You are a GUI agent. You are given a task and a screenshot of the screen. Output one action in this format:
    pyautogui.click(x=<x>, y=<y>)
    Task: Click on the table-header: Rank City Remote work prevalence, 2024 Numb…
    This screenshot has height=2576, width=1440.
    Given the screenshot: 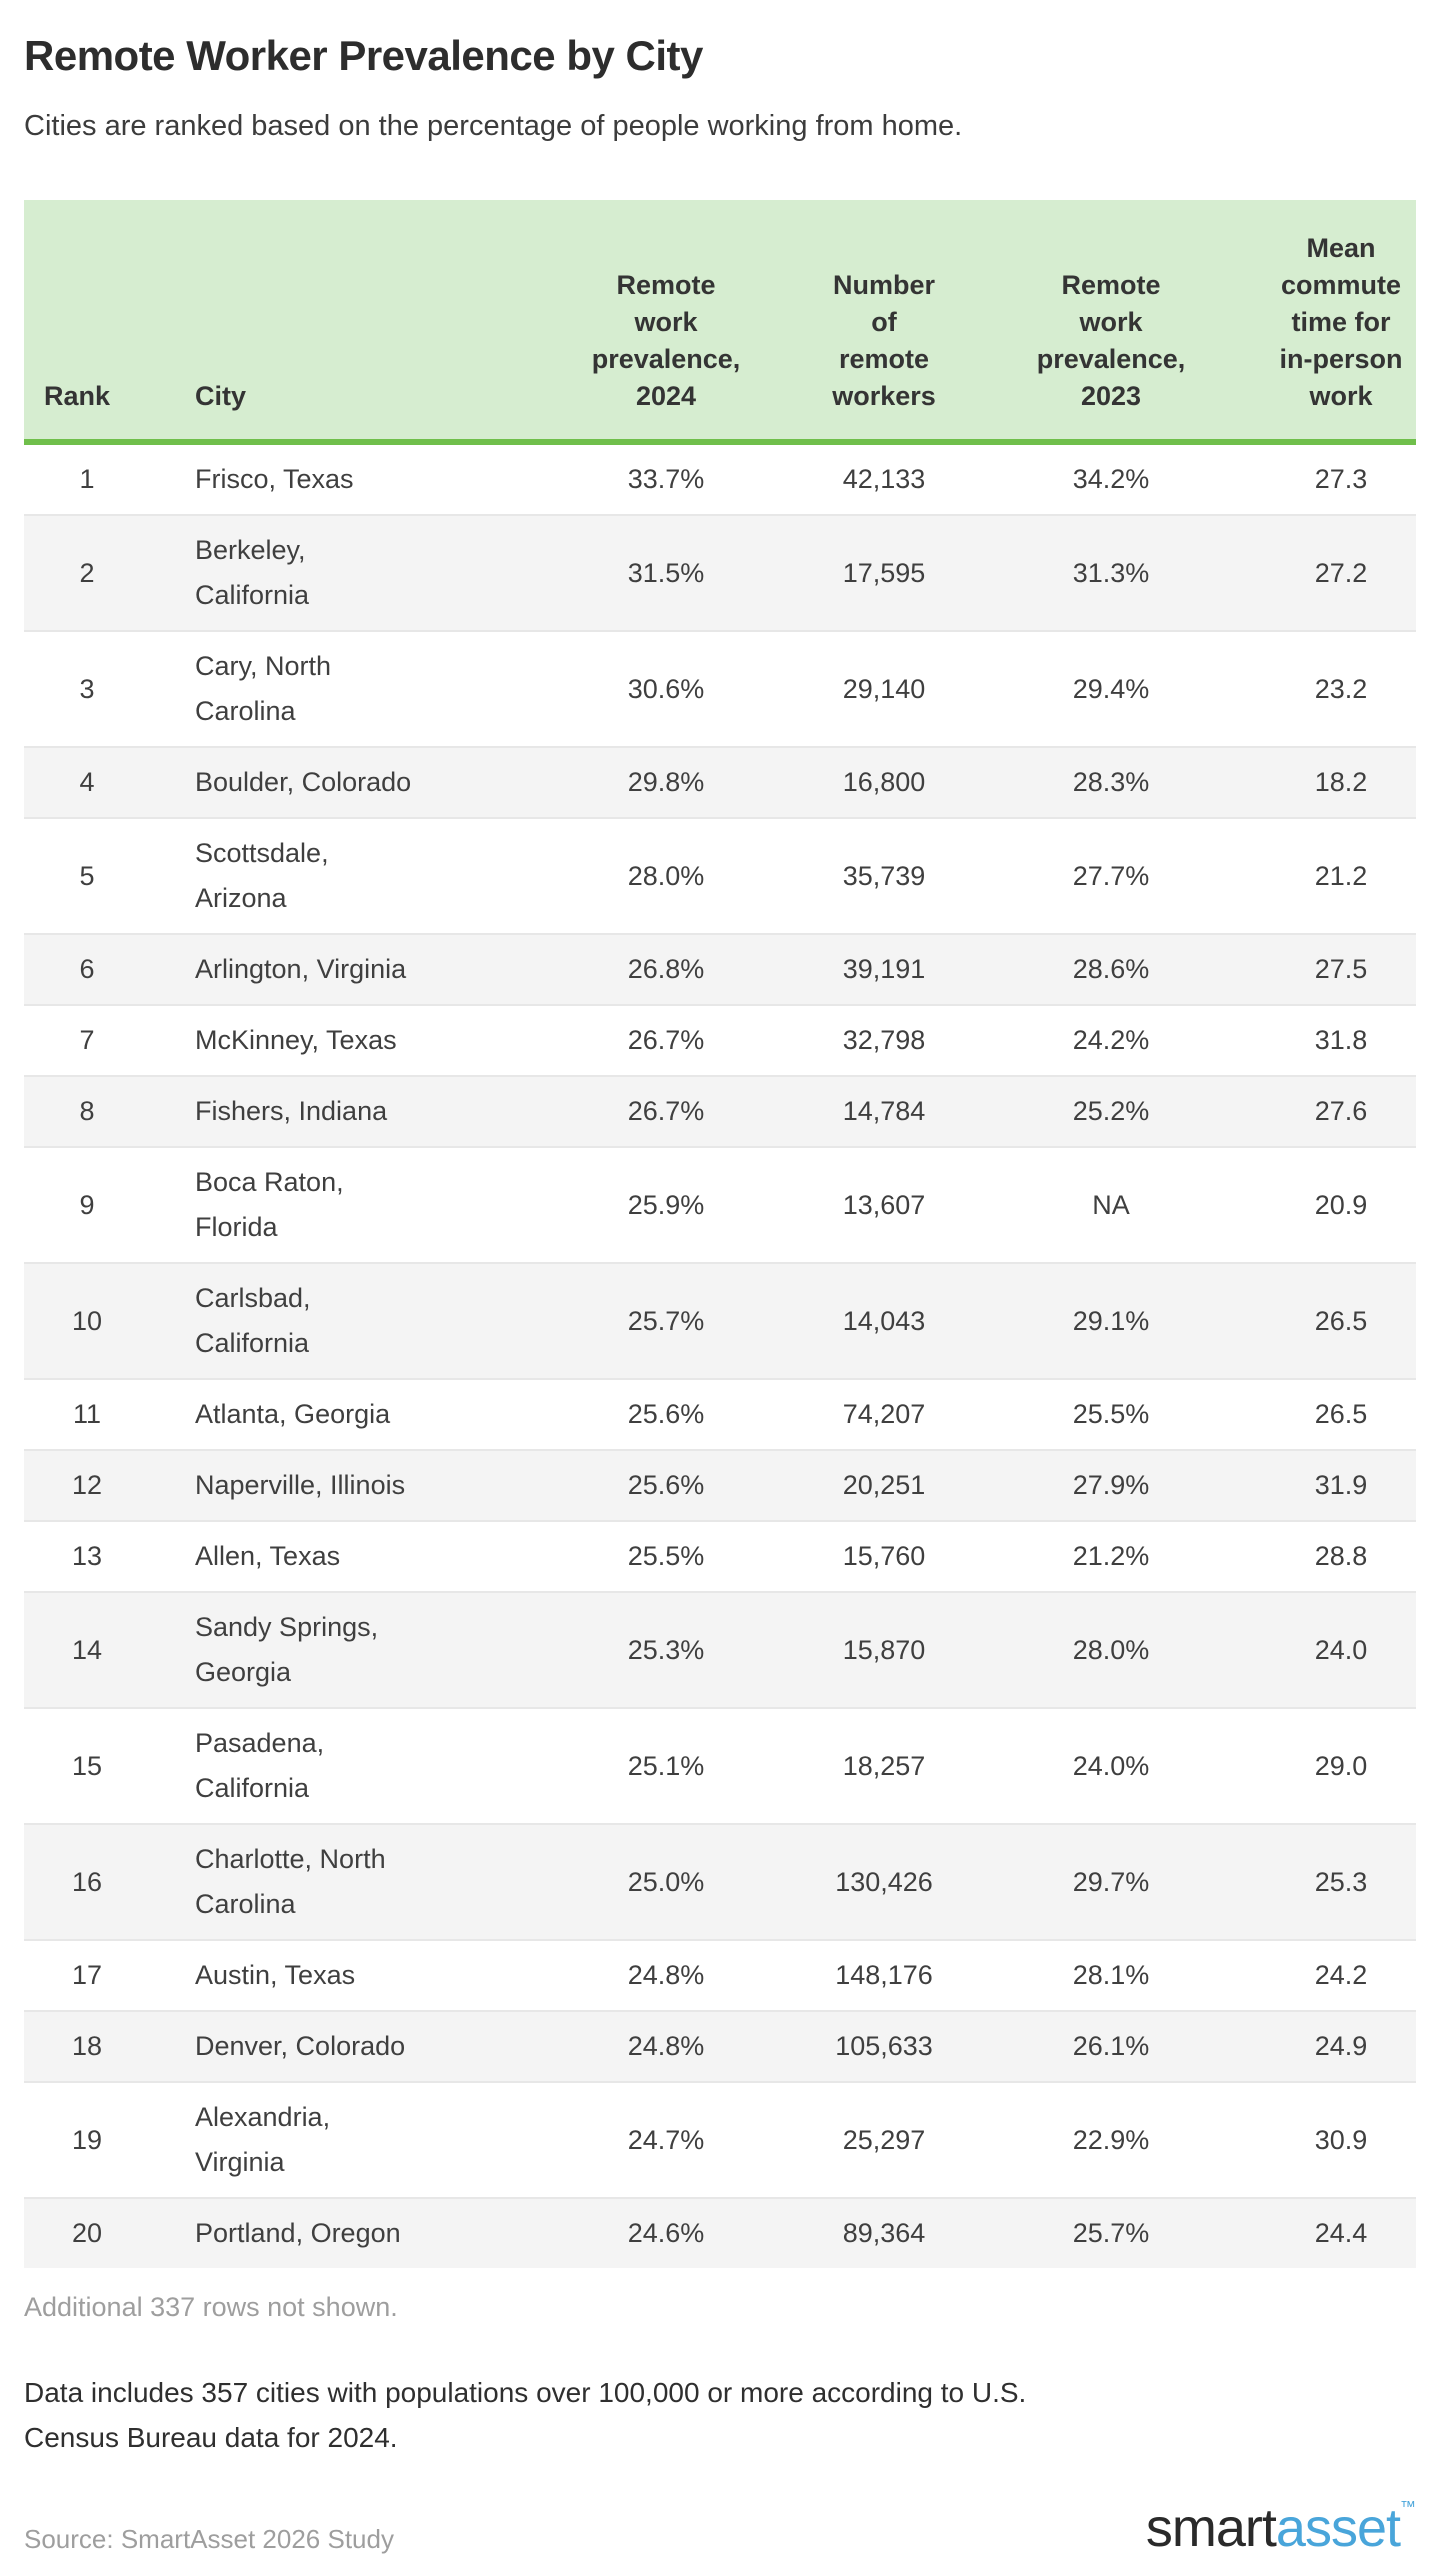 What is the action you would take?
    pyautogui.click(x=720, y=322)
    